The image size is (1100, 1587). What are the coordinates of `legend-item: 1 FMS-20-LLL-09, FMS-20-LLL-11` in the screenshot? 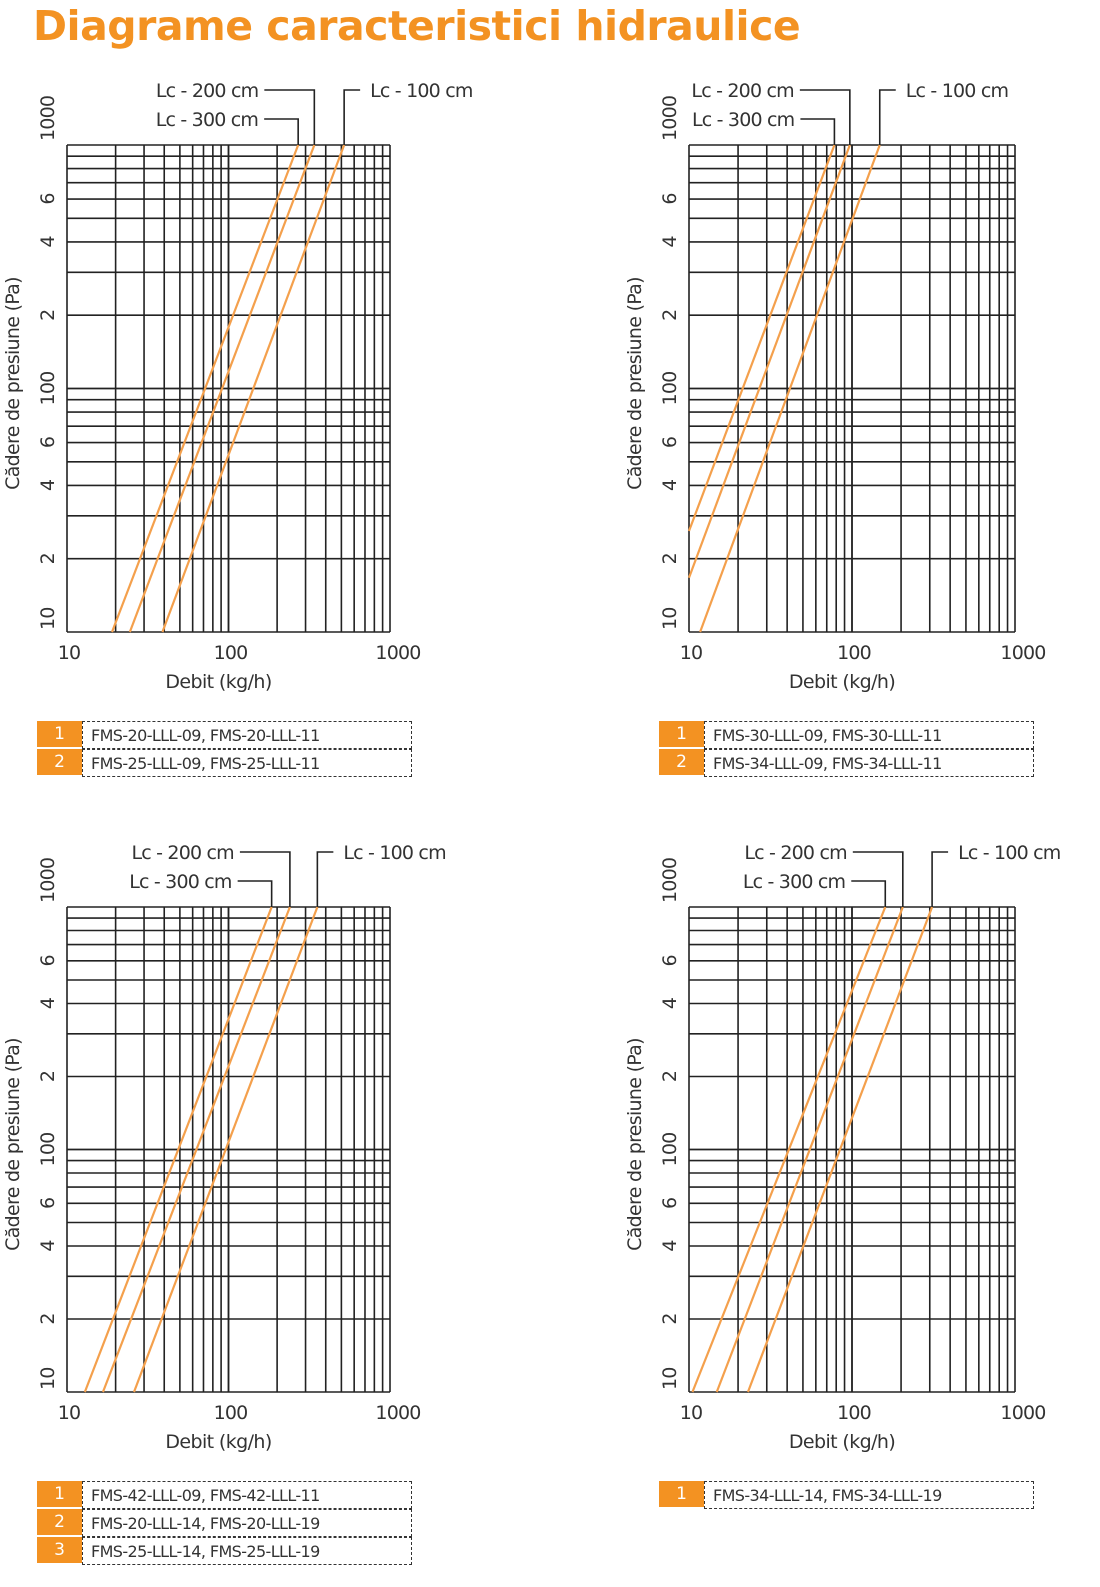 It's located at (224, 735).